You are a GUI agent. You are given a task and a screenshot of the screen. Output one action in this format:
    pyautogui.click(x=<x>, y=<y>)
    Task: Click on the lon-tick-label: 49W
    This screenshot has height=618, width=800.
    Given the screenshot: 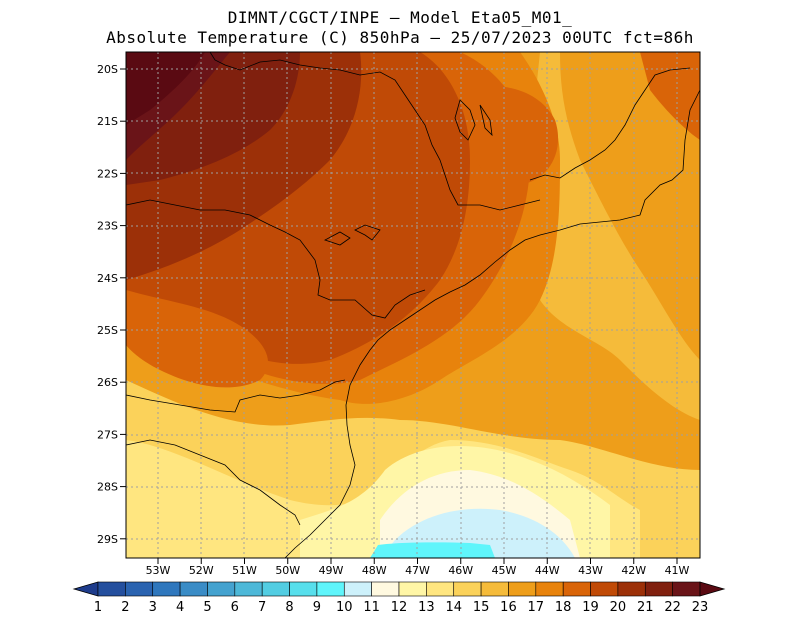 What is the action you would take?
    pyautogui.click(x=331, y=570)
    